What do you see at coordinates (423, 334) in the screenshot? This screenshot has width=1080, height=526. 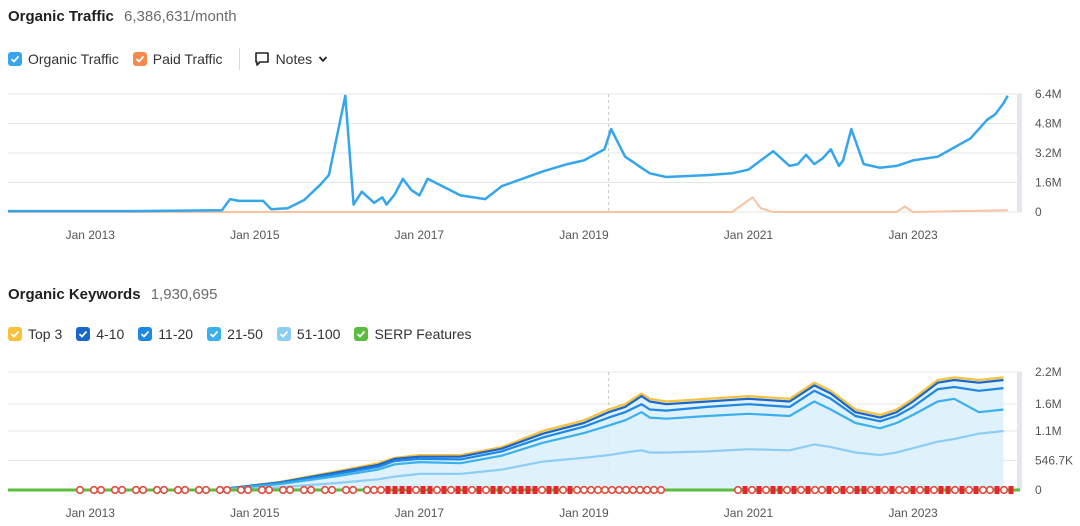 I see `legend-label: SERP Features` at bounding box center [423, 334].